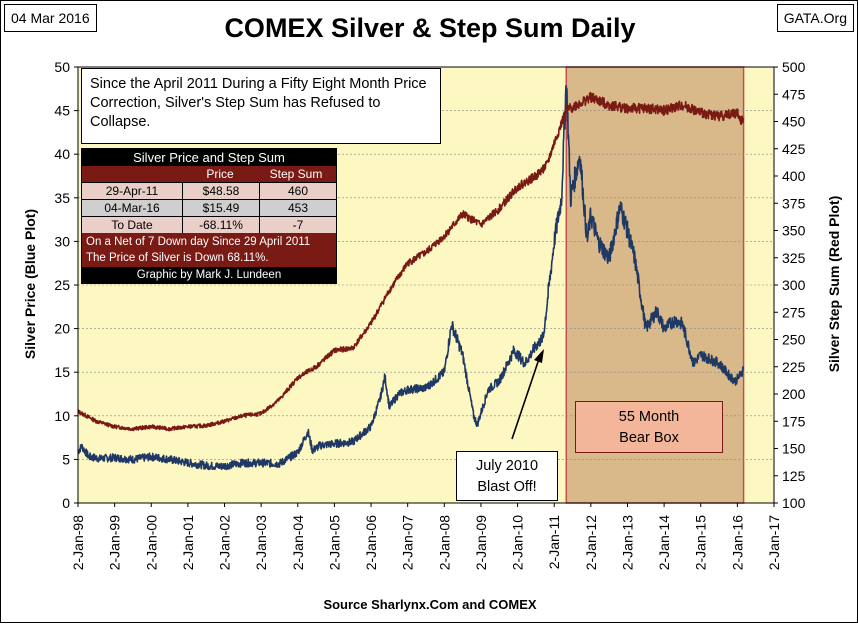 This screenshot has width=858, height=624. Describe the element at coordinates (30, 284) in the screenshot. I see `y-axis-left-label: Silver Price (Blue Plot)` at that location.